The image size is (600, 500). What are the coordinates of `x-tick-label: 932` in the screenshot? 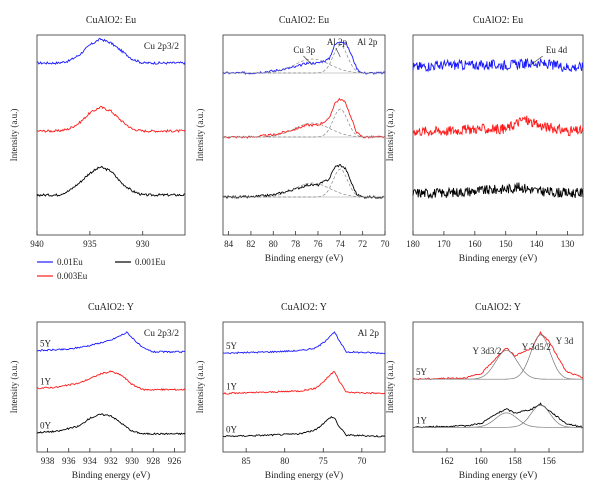 It's located at (111, 461).